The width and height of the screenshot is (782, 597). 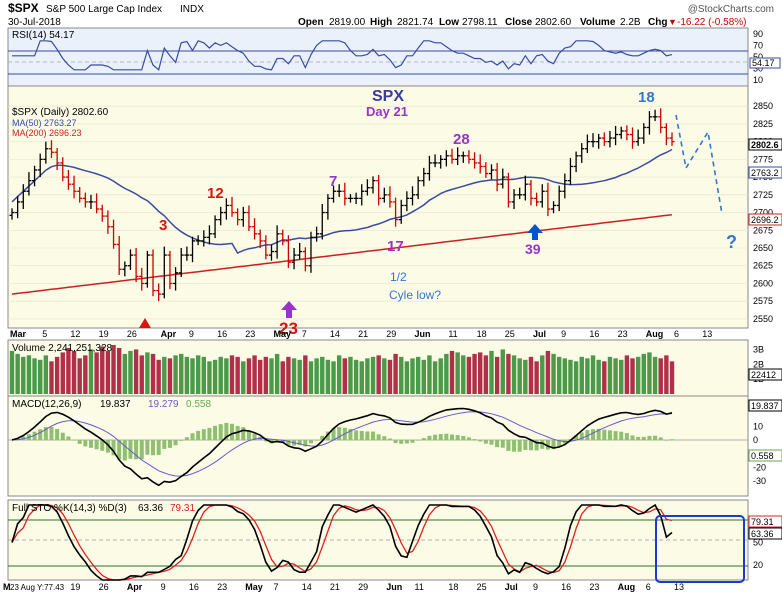 I want to click on annot-cycle-low: Cyle low?, so click(x=415, y=295).